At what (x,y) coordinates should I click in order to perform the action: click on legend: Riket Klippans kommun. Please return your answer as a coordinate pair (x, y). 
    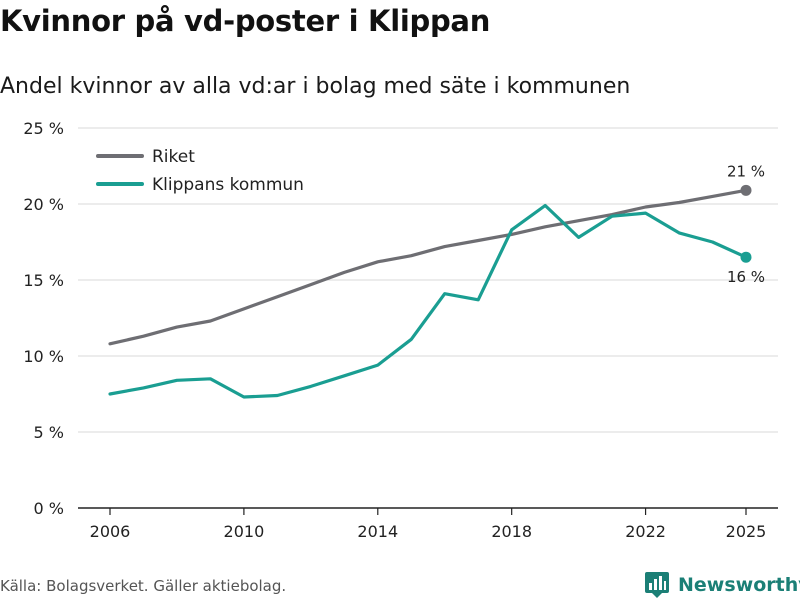
    Looking at the image, I should click on (200, 171).